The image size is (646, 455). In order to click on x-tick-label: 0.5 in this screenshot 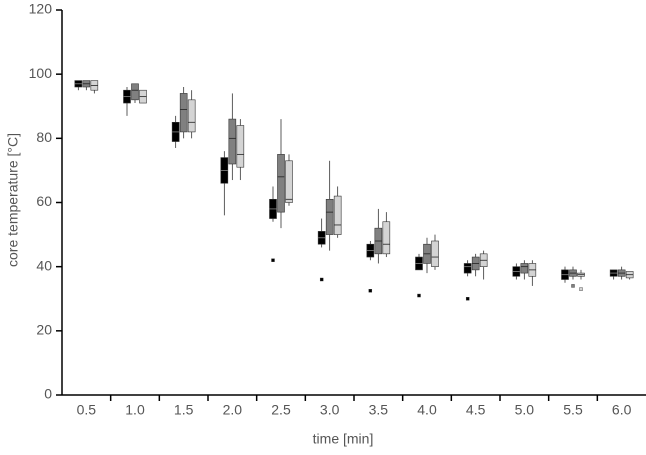, I will do `click(87, 410)`.